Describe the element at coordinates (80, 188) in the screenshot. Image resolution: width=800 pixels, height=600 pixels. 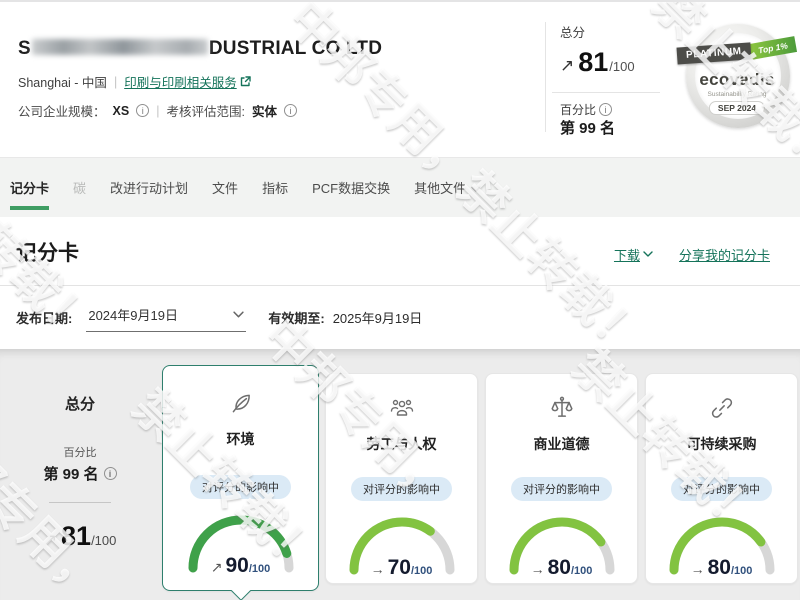
I see `tab-carbon: 碳` at that location.